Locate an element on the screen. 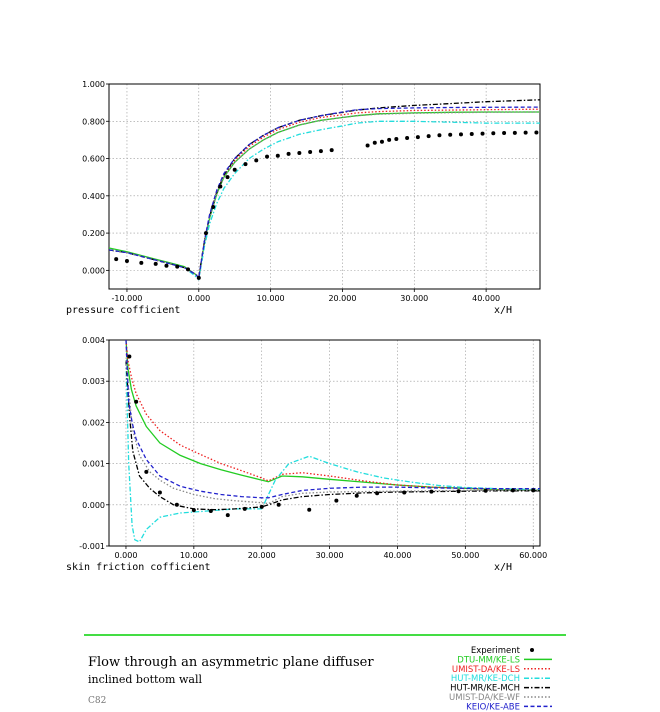  y-tick-label: 0.003 is located at coordinates (93, 381).